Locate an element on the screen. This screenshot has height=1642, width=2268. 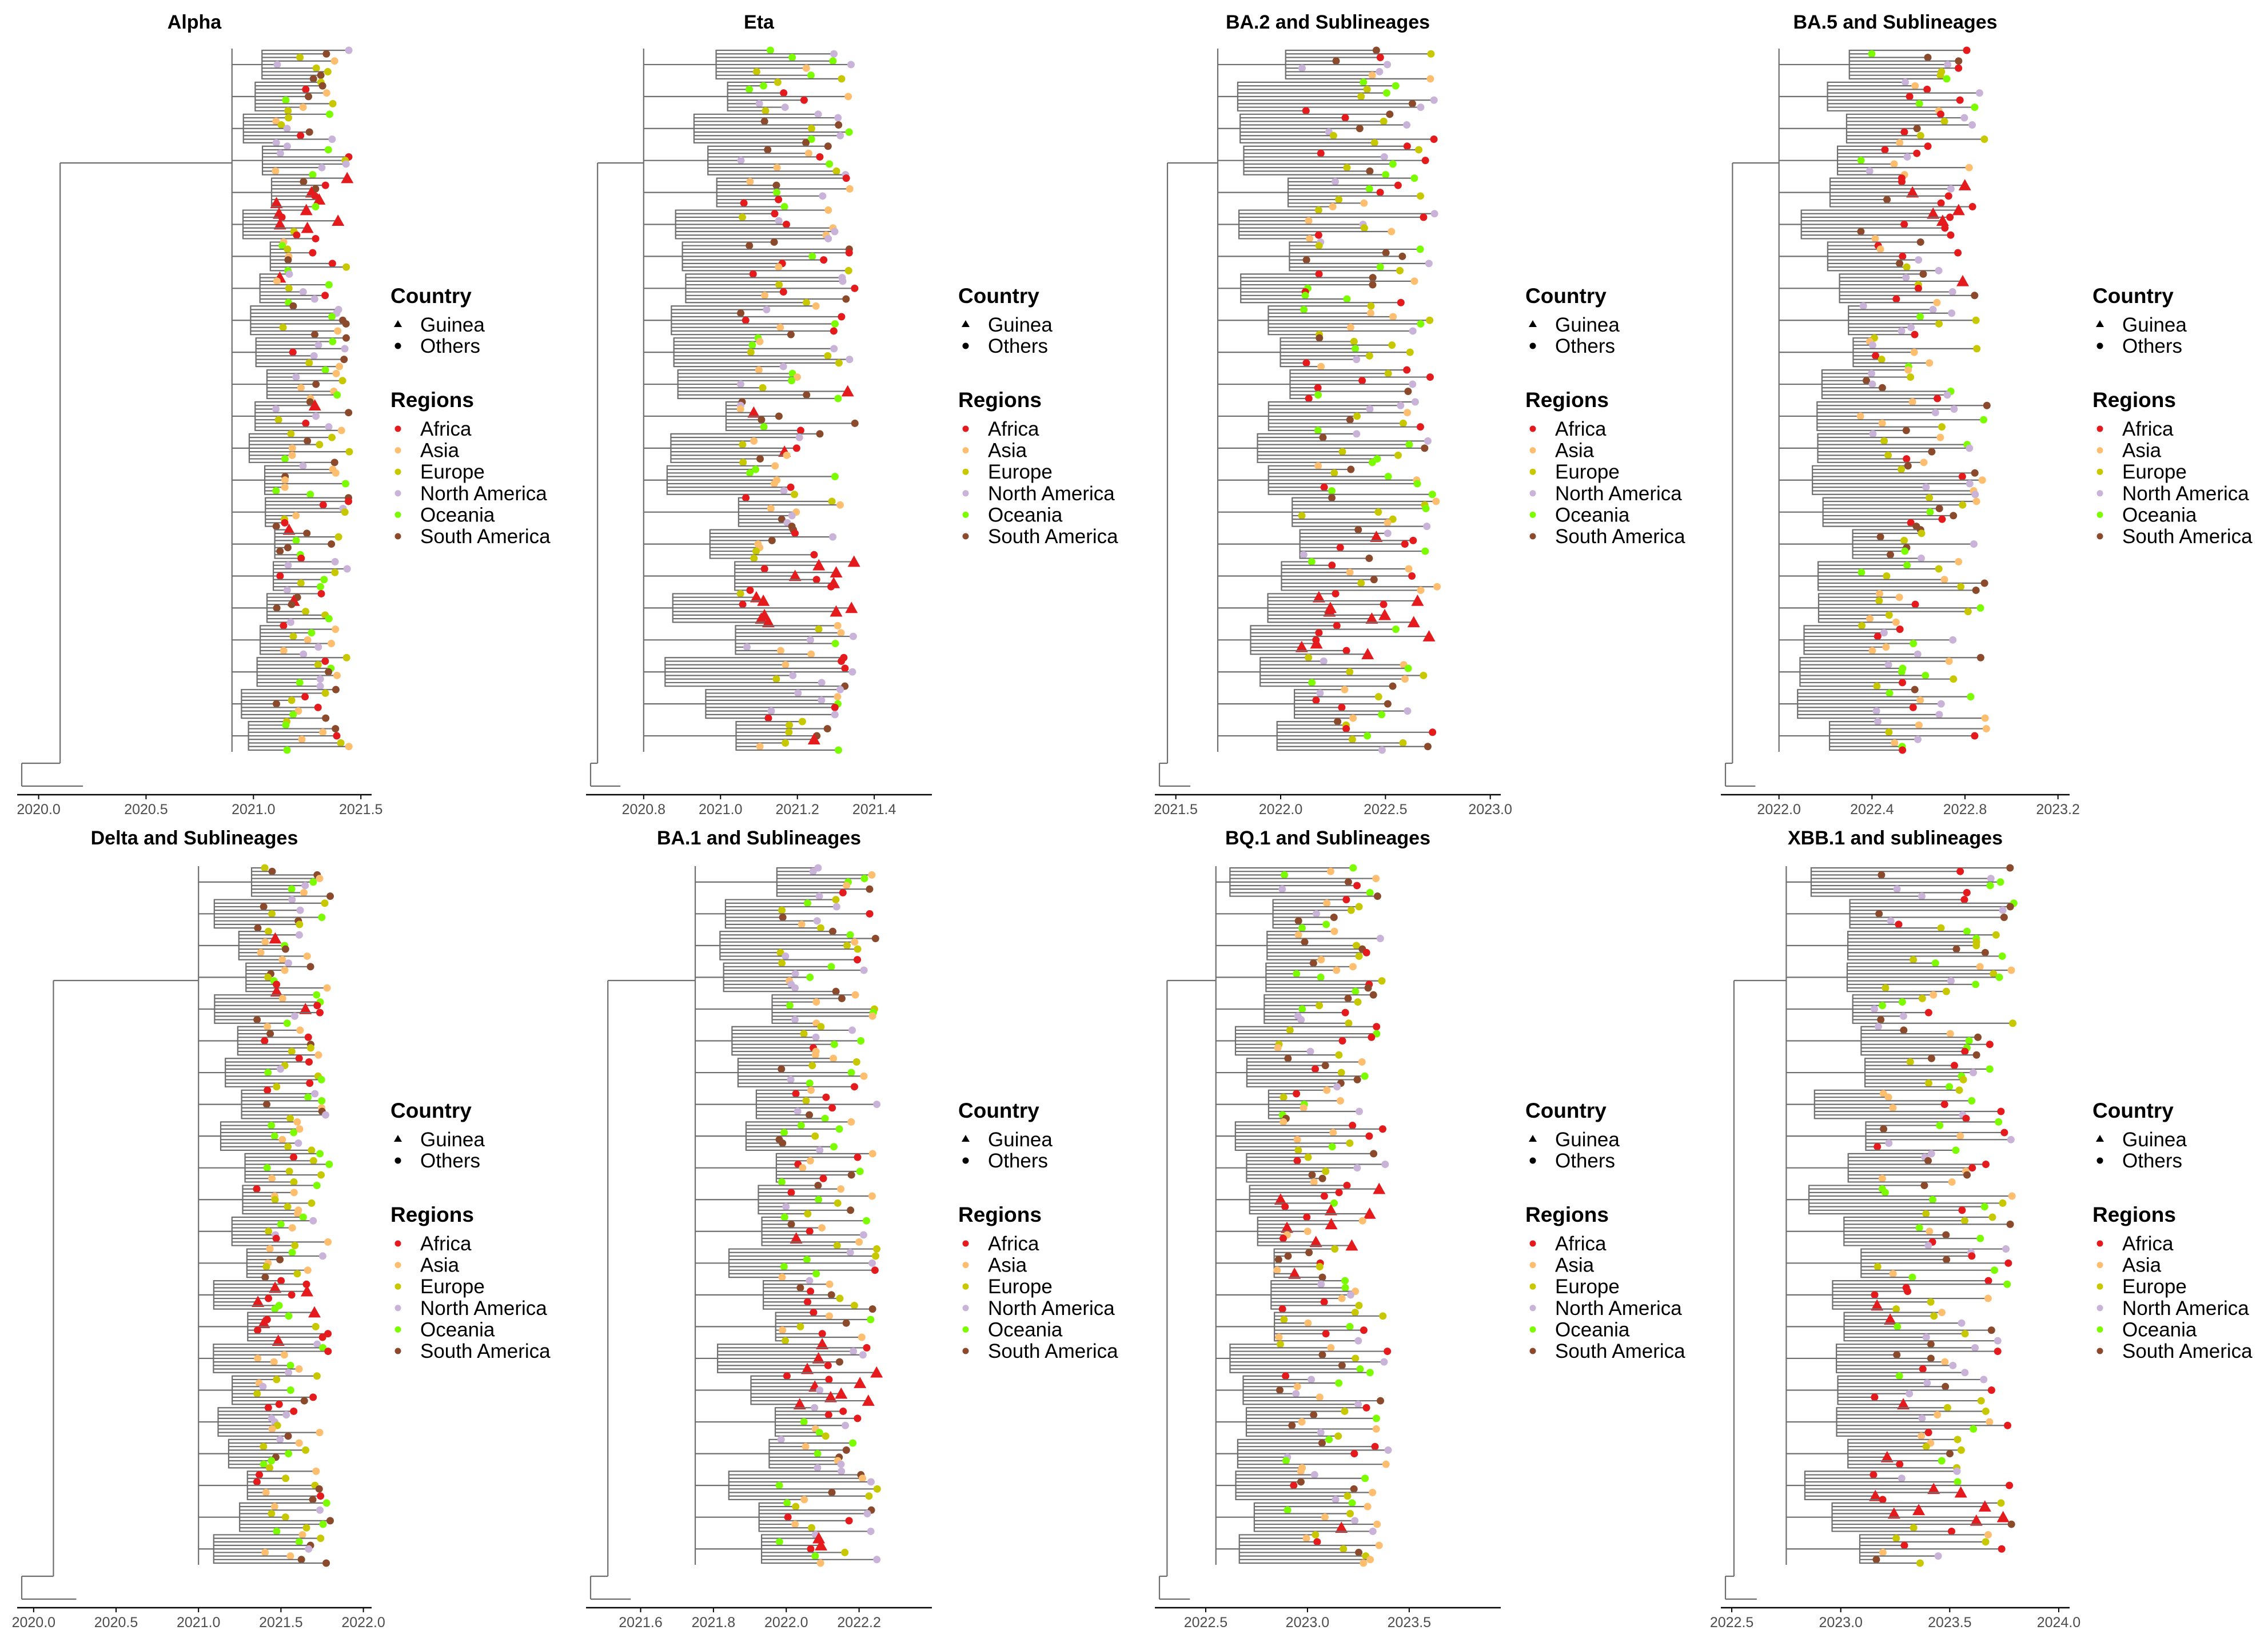
legend-region-item: Europe is located at coordinates (1020, 1287).